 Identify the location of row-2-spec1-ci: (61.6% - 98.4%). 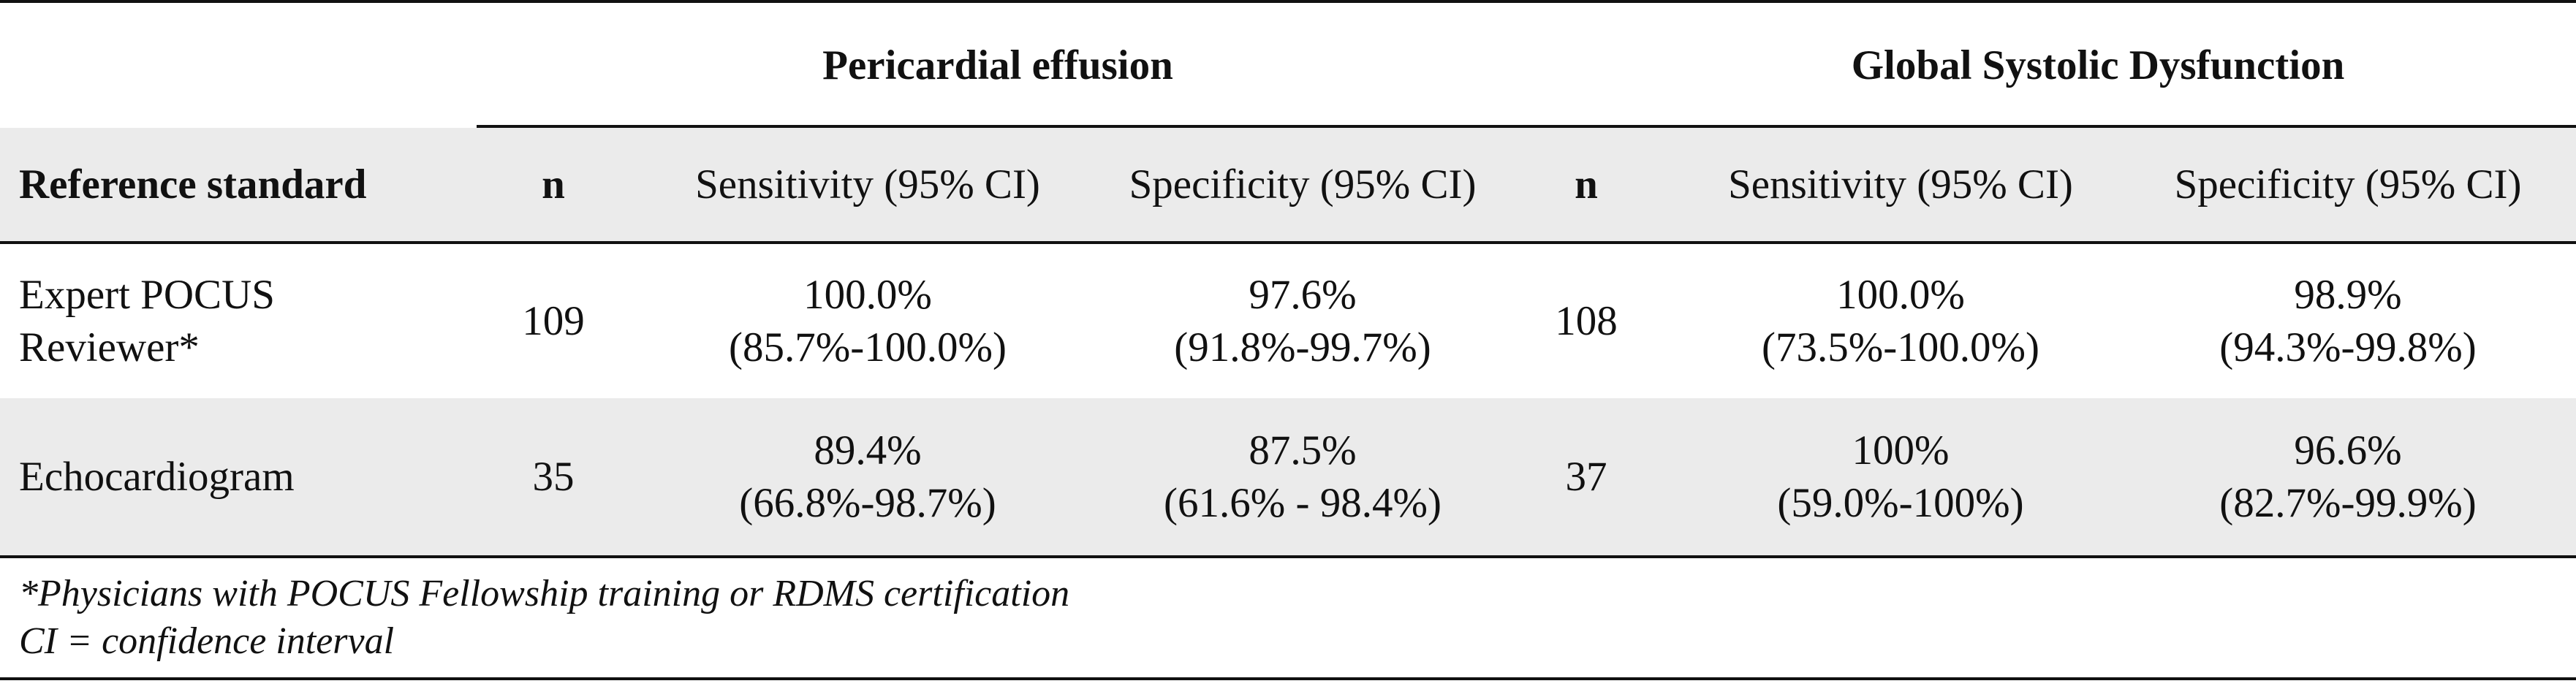
(1303, 502).